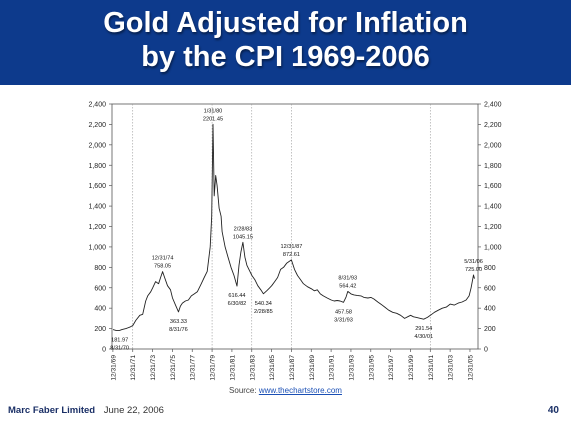 This screenshot has height=428, width=571. Describe the element at coordinates (292, 247) in the screenshot. I see `data-annotation-label: 12/31/87` at that location.